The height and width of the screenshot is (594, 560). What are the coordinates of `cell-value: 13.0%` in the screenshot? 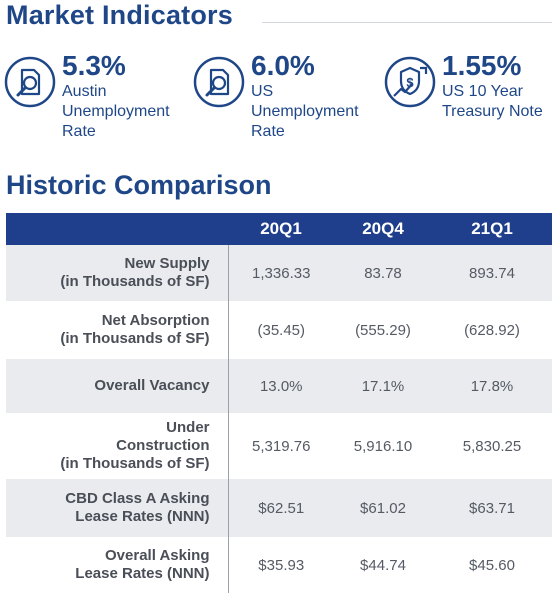 It's located at (281, 386).